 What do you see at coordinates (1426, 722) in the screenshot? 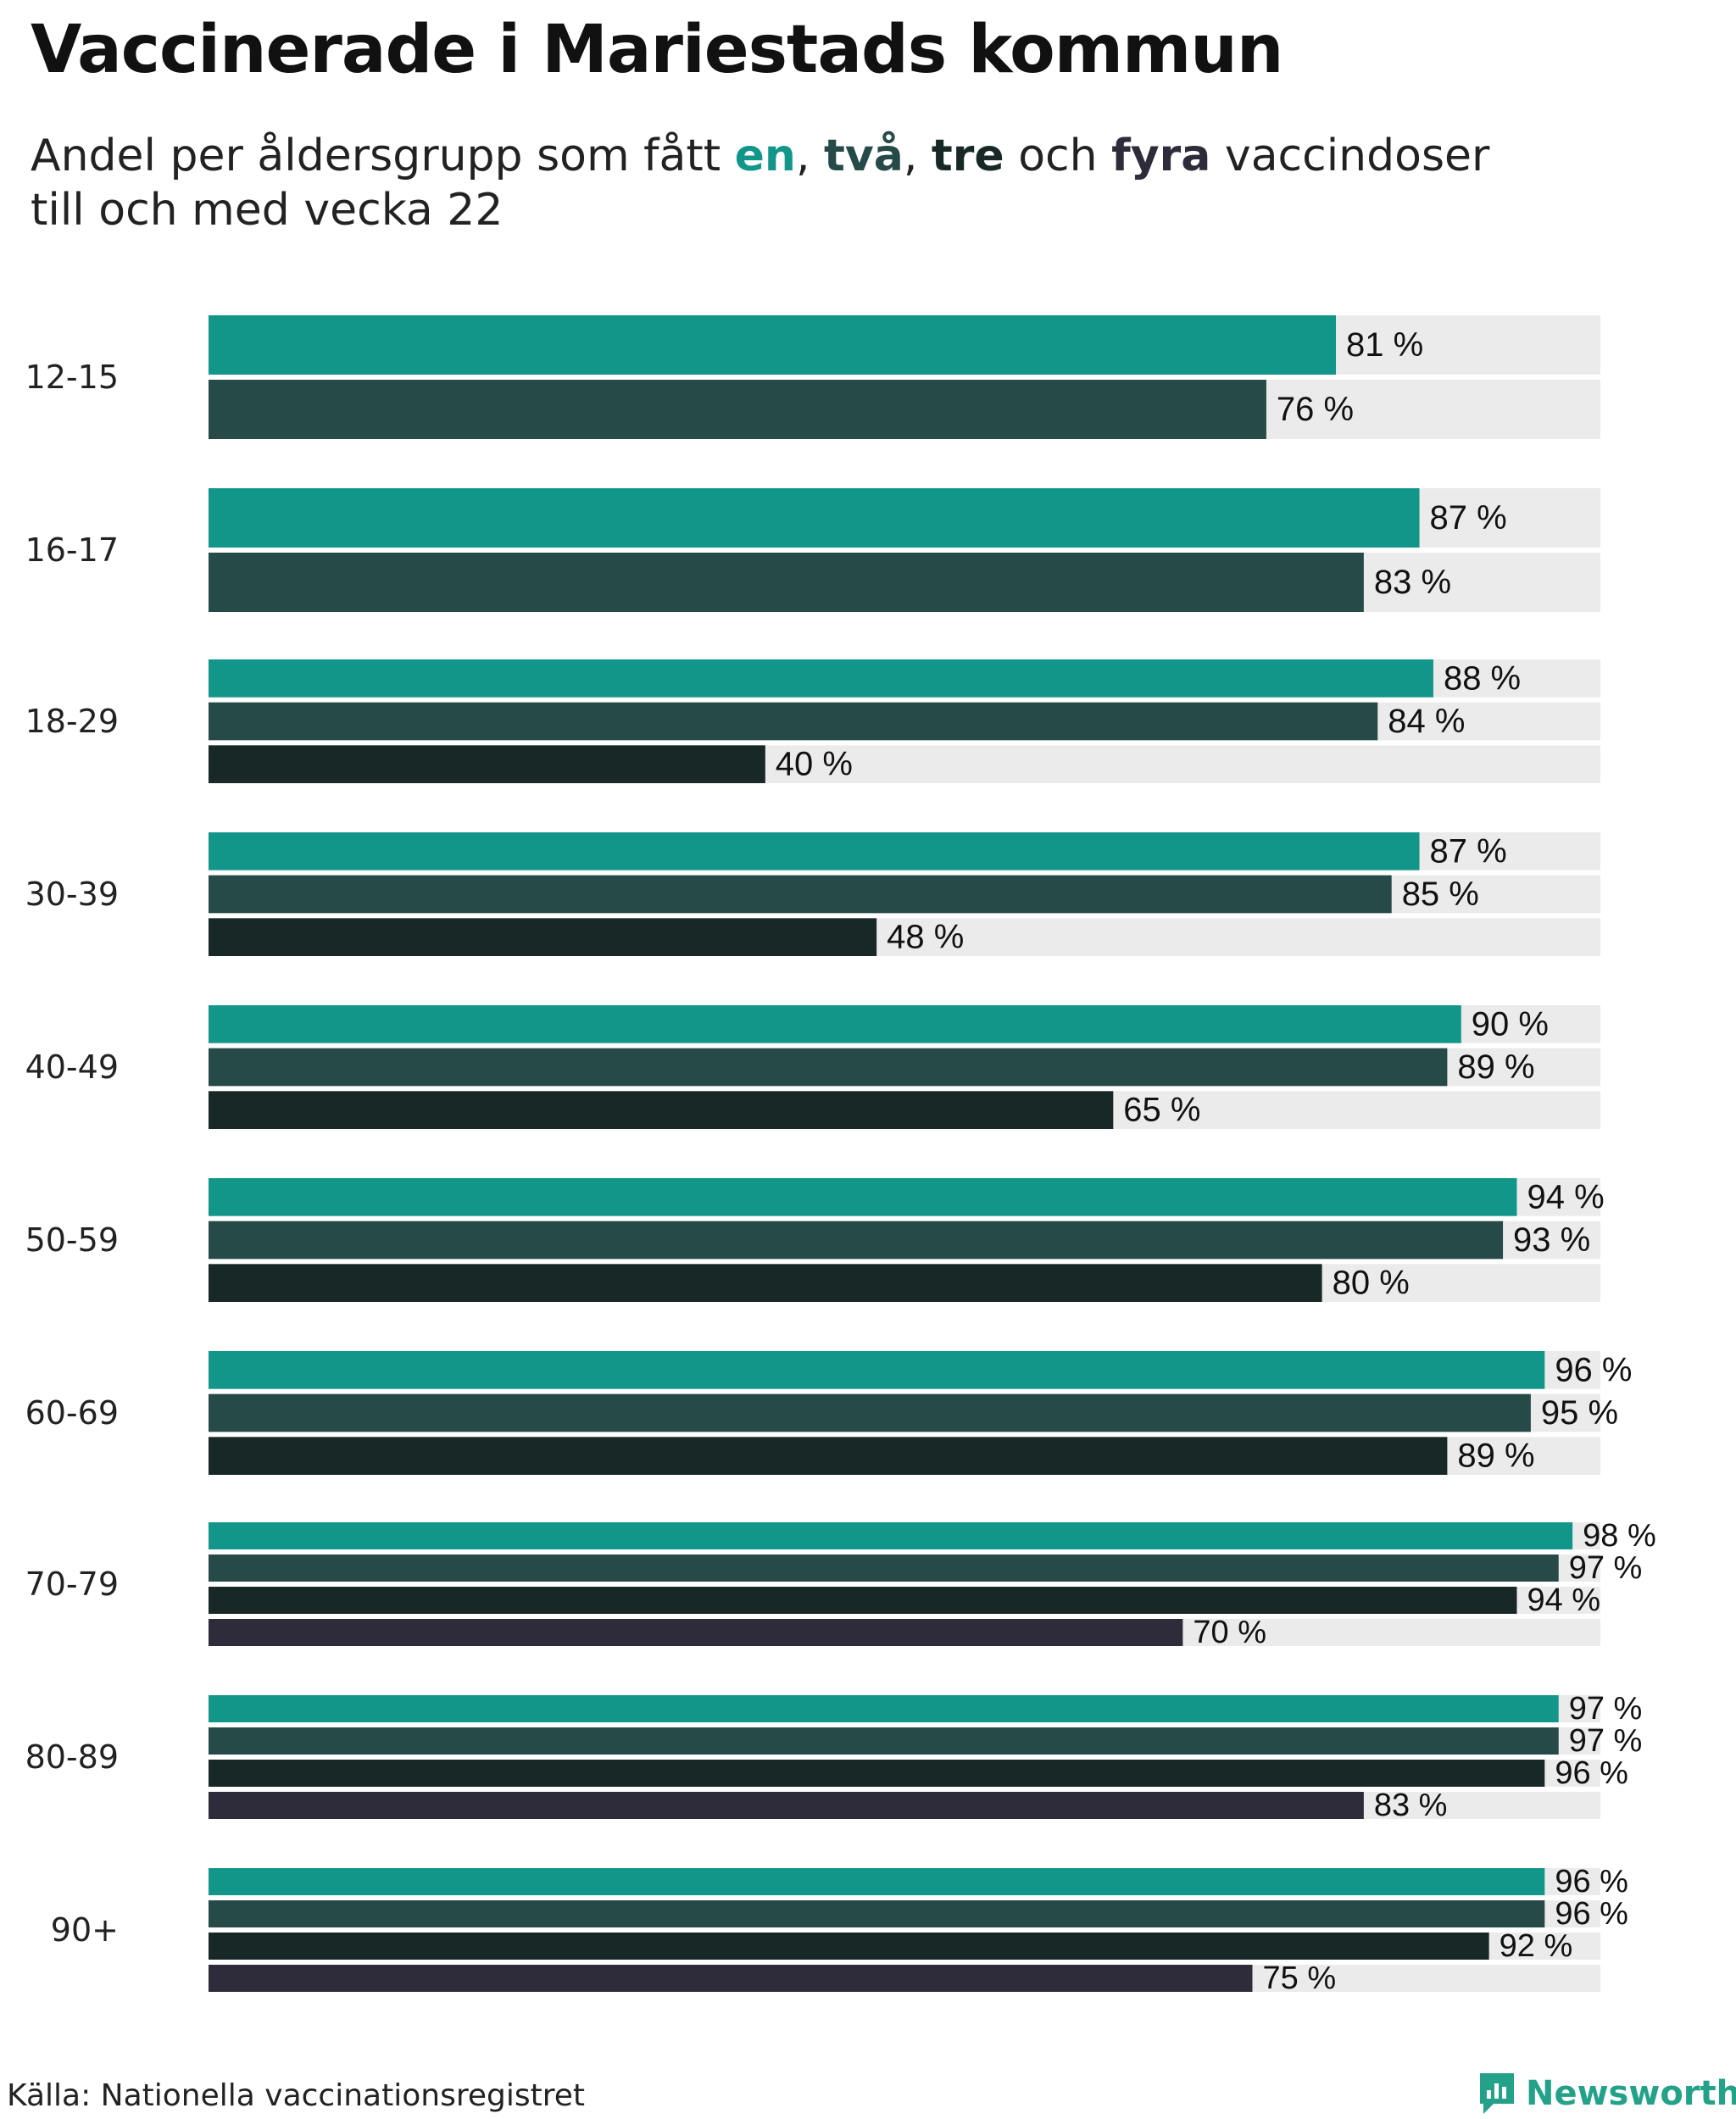
I see `data-label-tva-18-29: 84 %` at bounding box center [1426, 722].